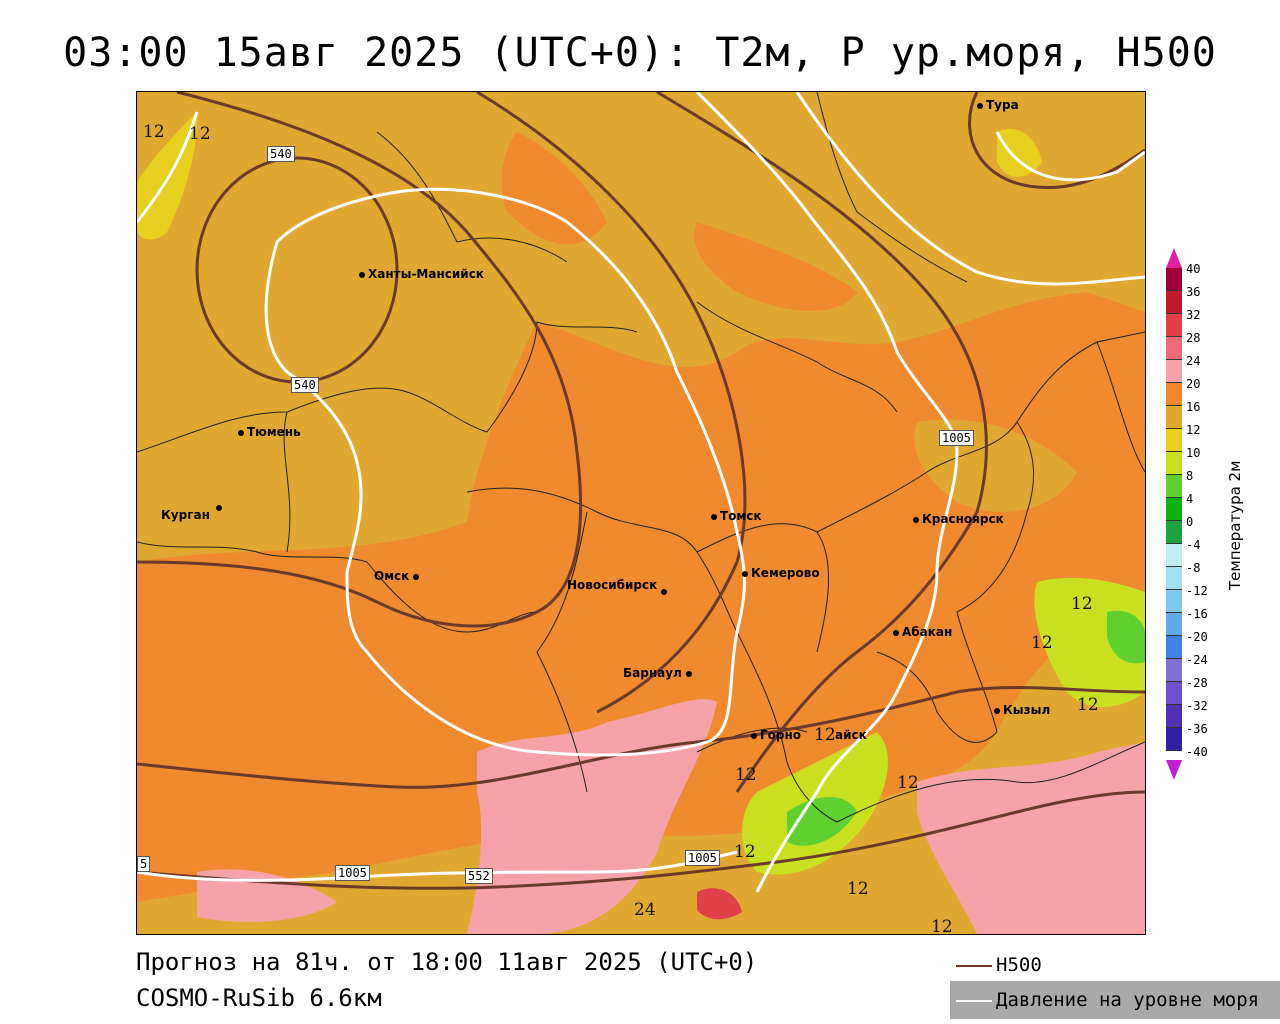  I want to click on contour-label-h552: 552, so click(479, 876).